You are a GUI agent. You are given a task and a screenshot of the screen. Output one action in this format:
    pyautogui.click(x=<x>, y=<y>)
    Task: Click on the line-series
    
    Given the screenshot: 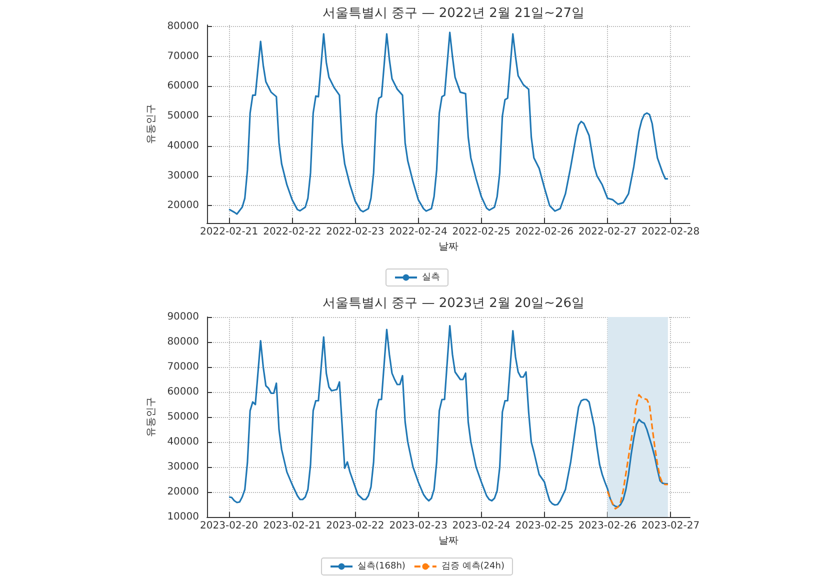 What is the action you would take?
    pyautogui.click(x=637, y=452)
    